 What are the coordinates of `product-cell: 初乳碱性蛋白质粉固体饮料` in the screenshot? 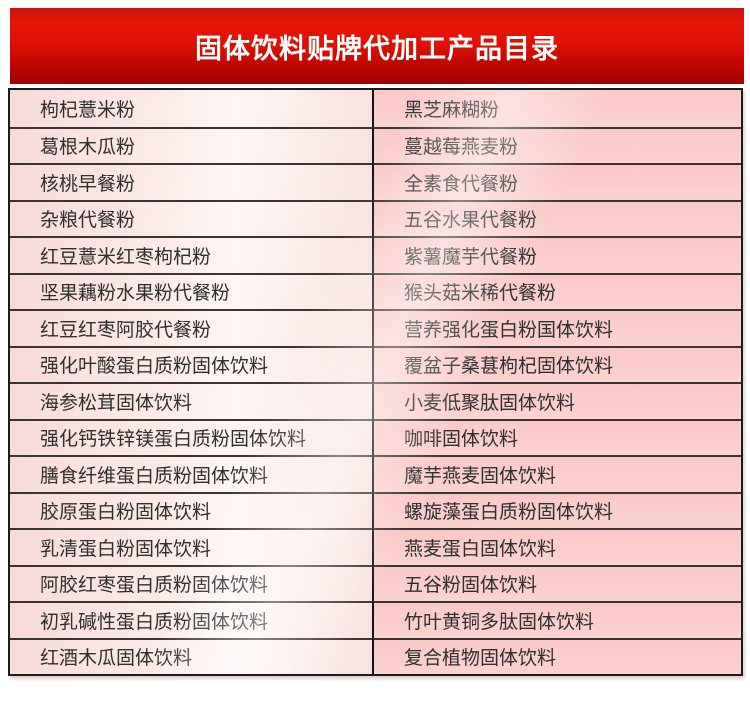 It's located at (191, 619).